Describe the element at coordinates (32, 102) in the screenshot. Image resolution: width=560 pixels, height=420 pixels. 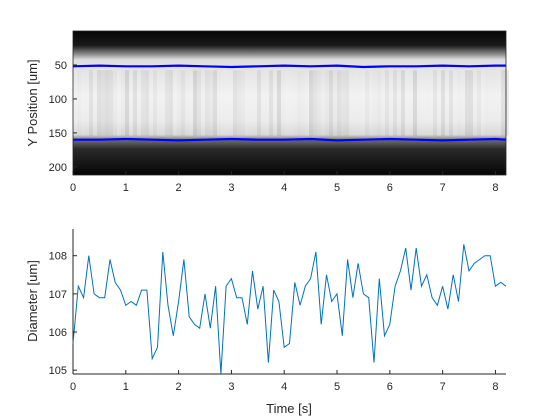
I see `top-y-axis-label: Y Position [um]` at that location.